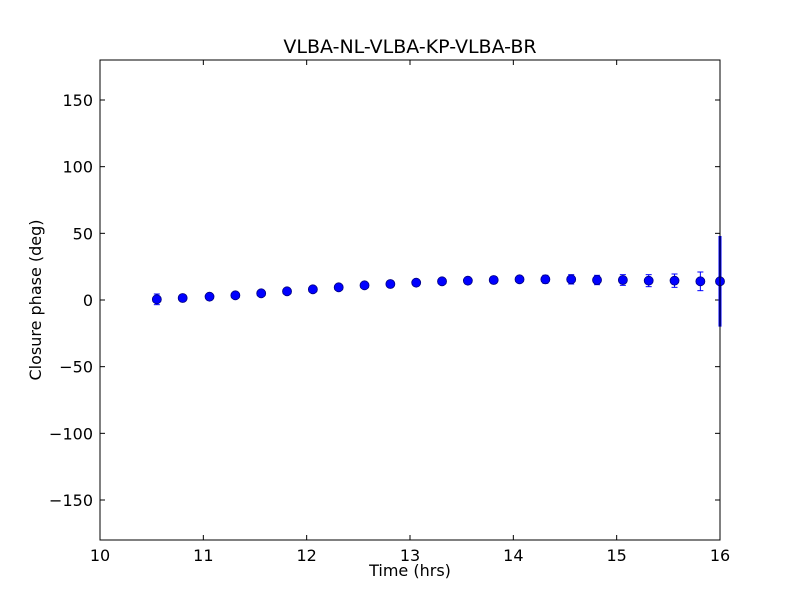 The height and width of the screenshot is (600, 800). I want to click on y-tick-label: −50, so click(76, 367).